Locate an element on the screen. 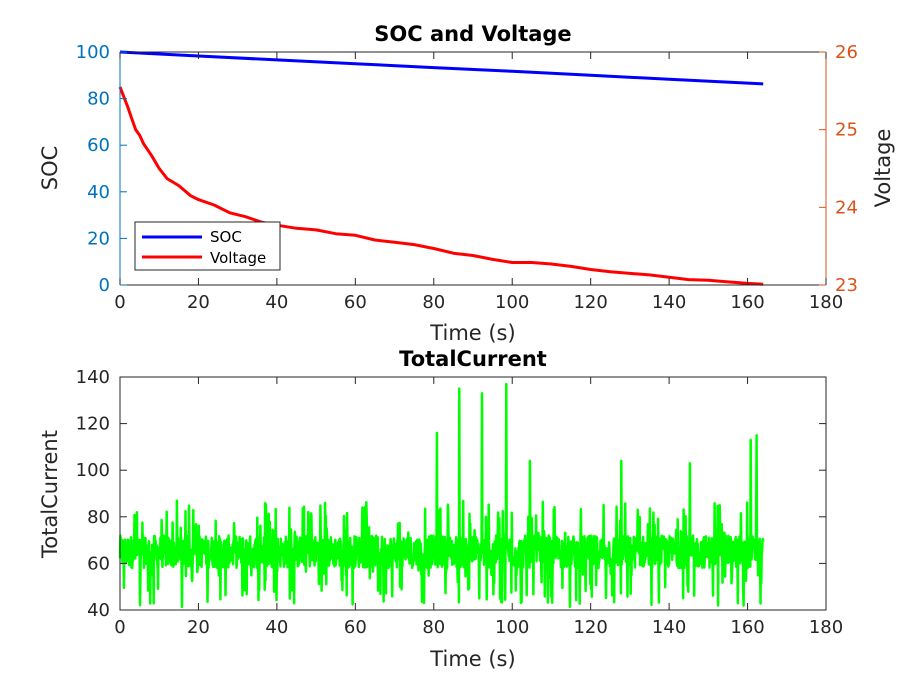 This screenshot has width=913, height=685. bottom-y-tick-label: 60 is located at coordinates (98, 563).